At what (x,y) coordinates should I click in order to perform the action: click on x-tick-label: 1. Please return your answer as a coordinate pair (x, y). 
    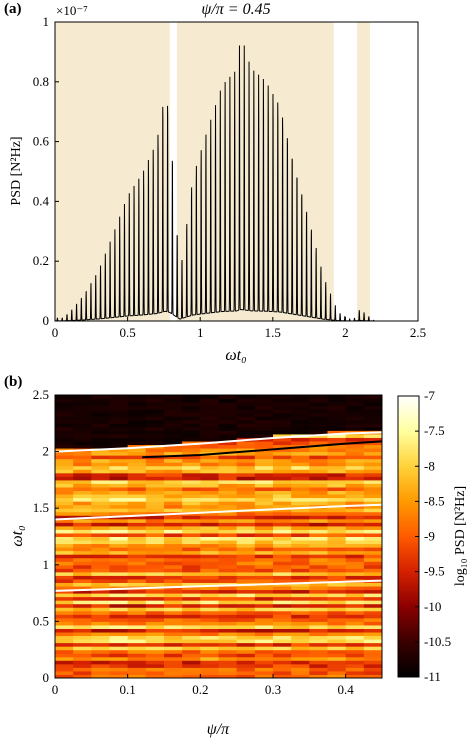
    Looking at the image, I should click on (200, 332).